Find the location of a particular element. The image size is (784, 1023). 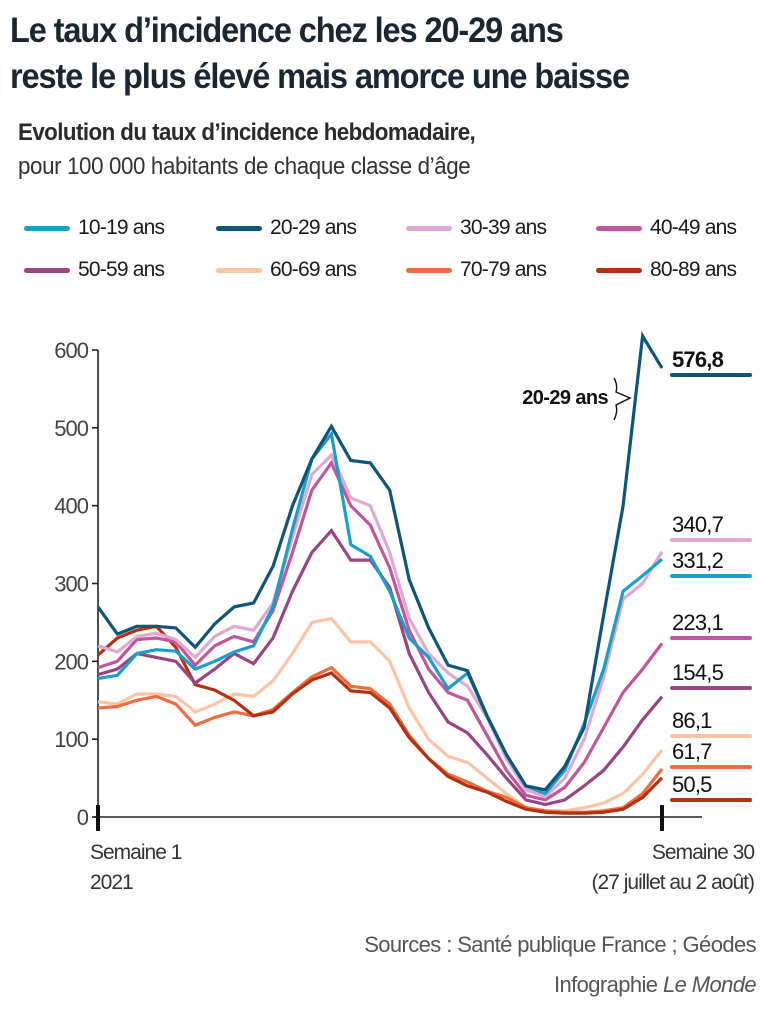

legend-item: 10-19 ans is located at coordinates (94, 228).